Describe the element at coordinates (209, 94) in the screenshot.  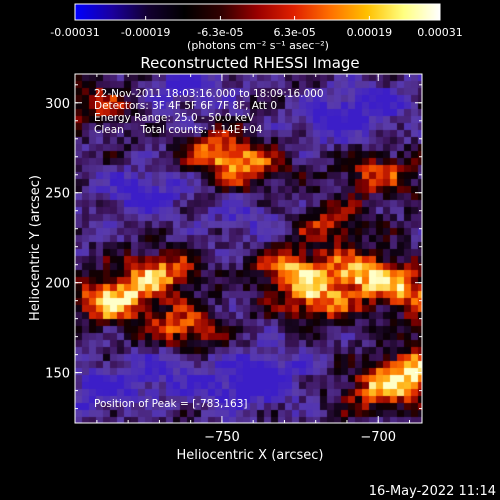
I see `annotation-time-range: 22-Nov-2011 18:03:16.000 to 18:09:16.000` at that location.